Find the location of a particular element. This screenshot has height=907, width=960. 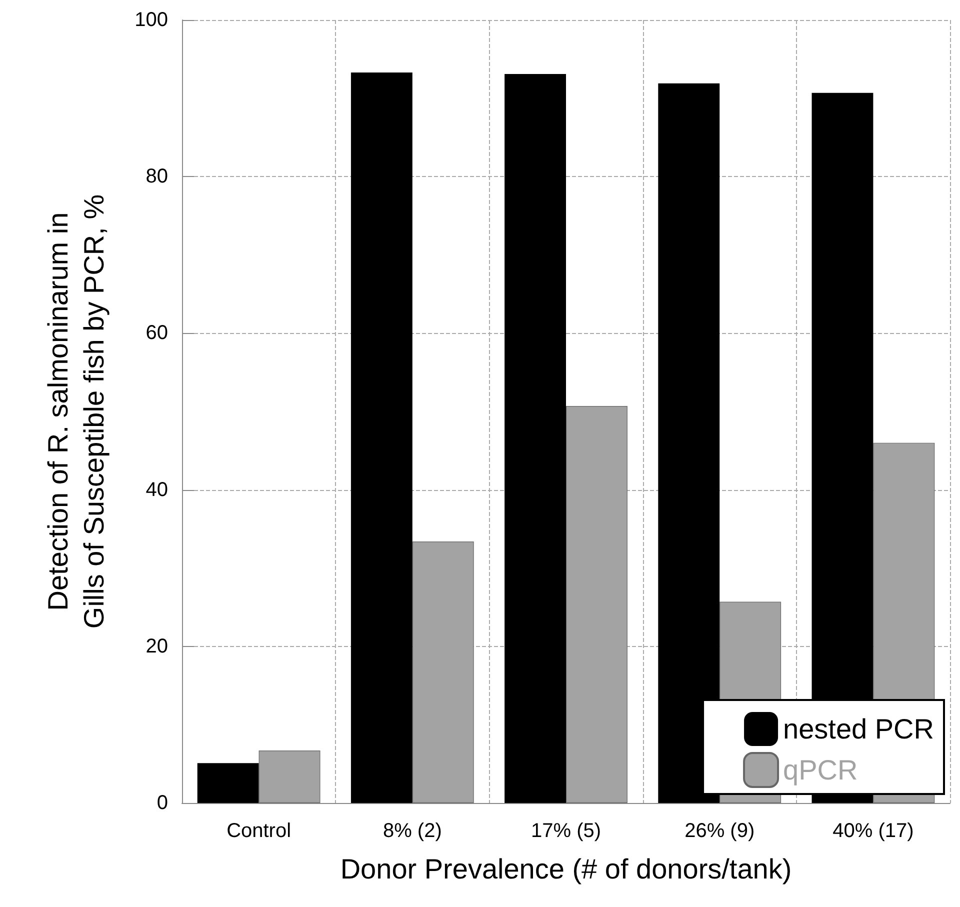

x-tick-label: 8% (2) is located at coordinates (412, 831).